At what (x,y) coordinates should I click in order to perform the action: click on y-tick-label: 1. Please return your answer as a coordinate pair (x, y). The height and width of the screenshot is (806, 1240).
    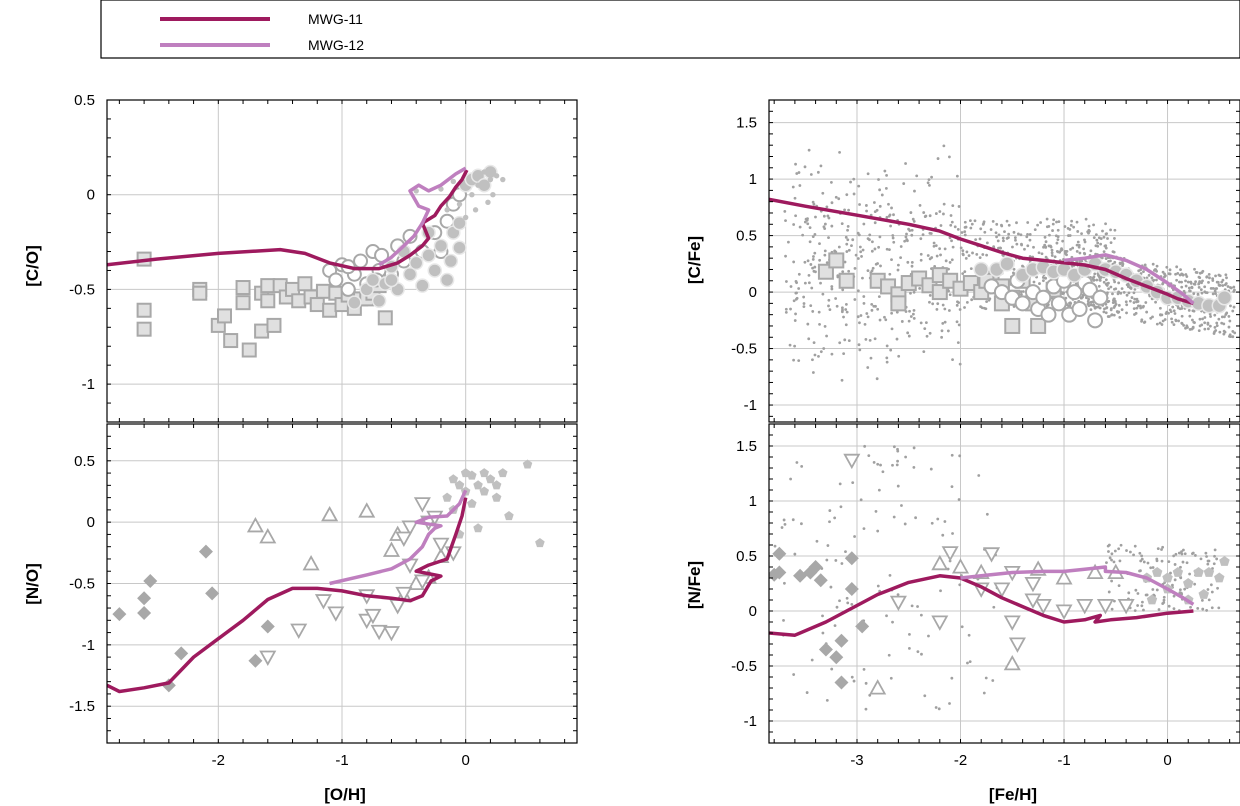
    Looking at the image, I should click on (753, 501).